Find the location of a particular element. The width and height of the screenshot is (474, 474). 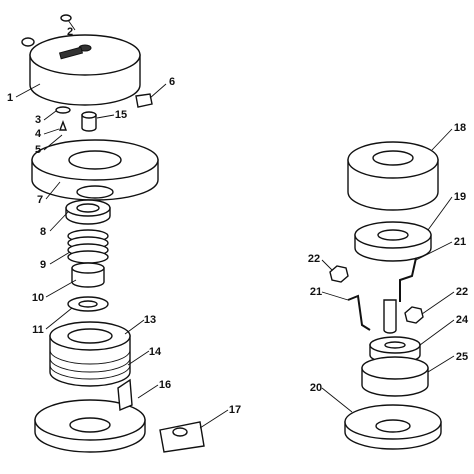

callout: 8 is located at coordinates (43, 232).